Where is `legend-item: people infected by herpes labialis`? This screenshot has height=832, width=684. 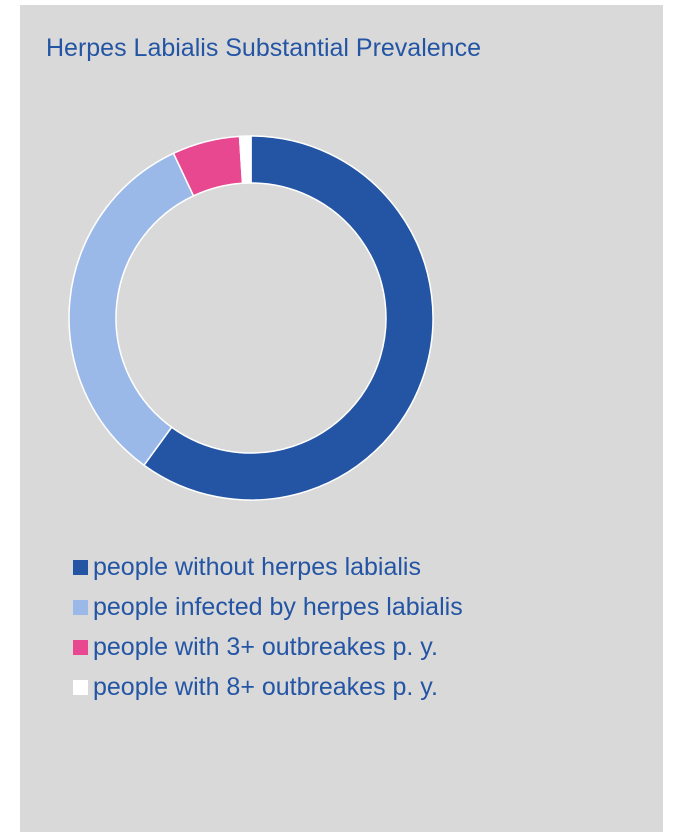
legend-item: people infected by herpes labialis is located at coordinates (268, 607).